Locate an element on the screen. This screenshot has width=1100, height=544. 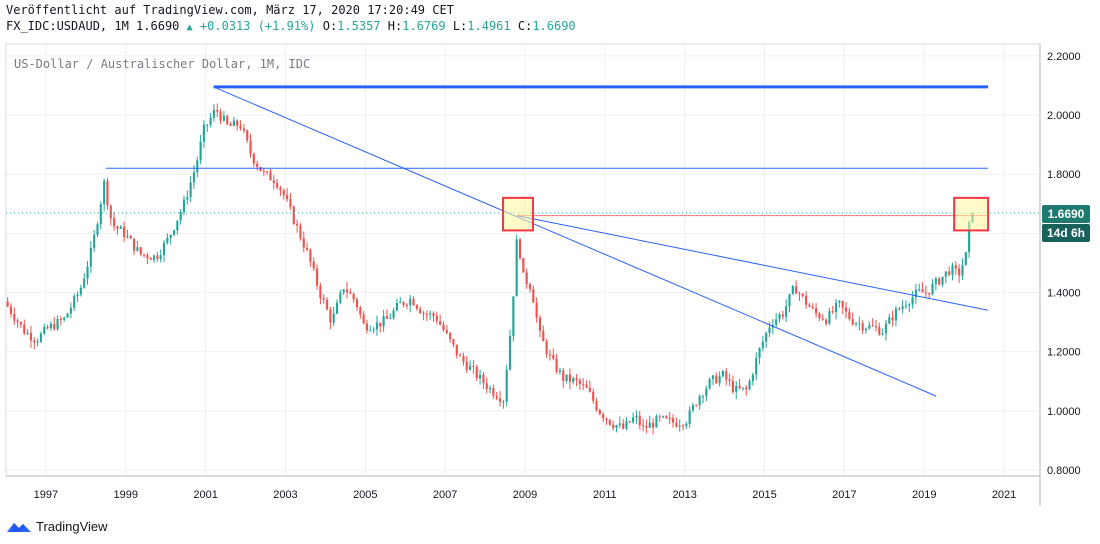
high-value: 1.6769 is located at coordinates (424, 26).